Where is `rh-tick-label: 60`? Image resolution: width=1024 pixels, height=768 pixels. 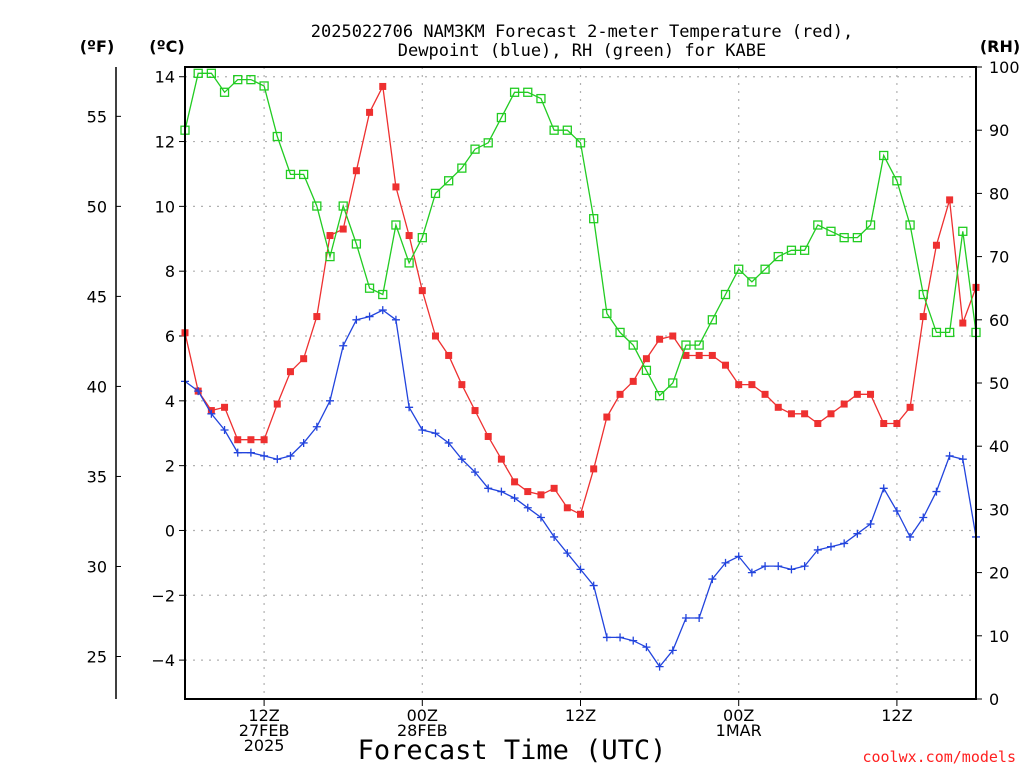
rh-tick-label: 60 is located at coordinates (999, 320).